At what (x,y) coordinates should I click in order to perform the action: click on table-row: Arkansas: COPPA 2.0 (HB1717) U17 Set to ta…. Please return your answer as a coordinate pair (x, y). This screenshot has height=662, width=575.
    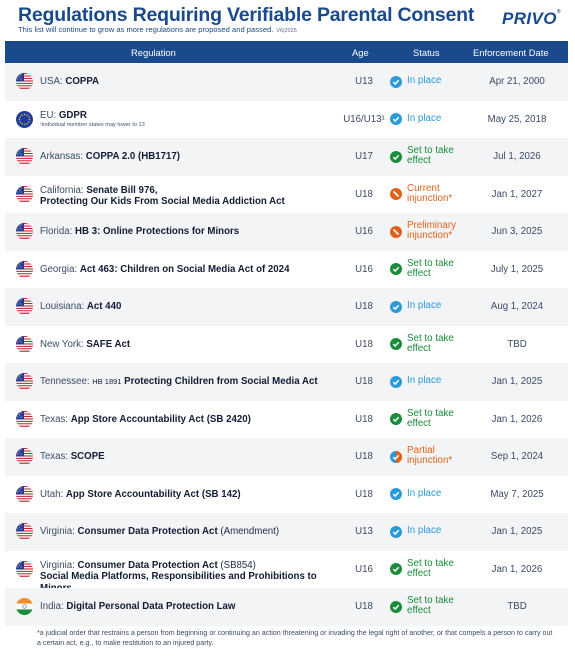
    Looking at the image, I should click on (286, 157).